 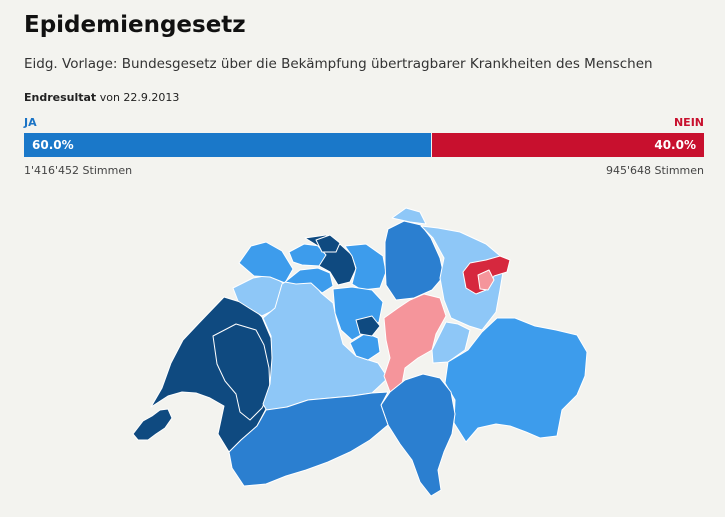 I want to click on canton-graubuenden, so click(x=516, y=380).